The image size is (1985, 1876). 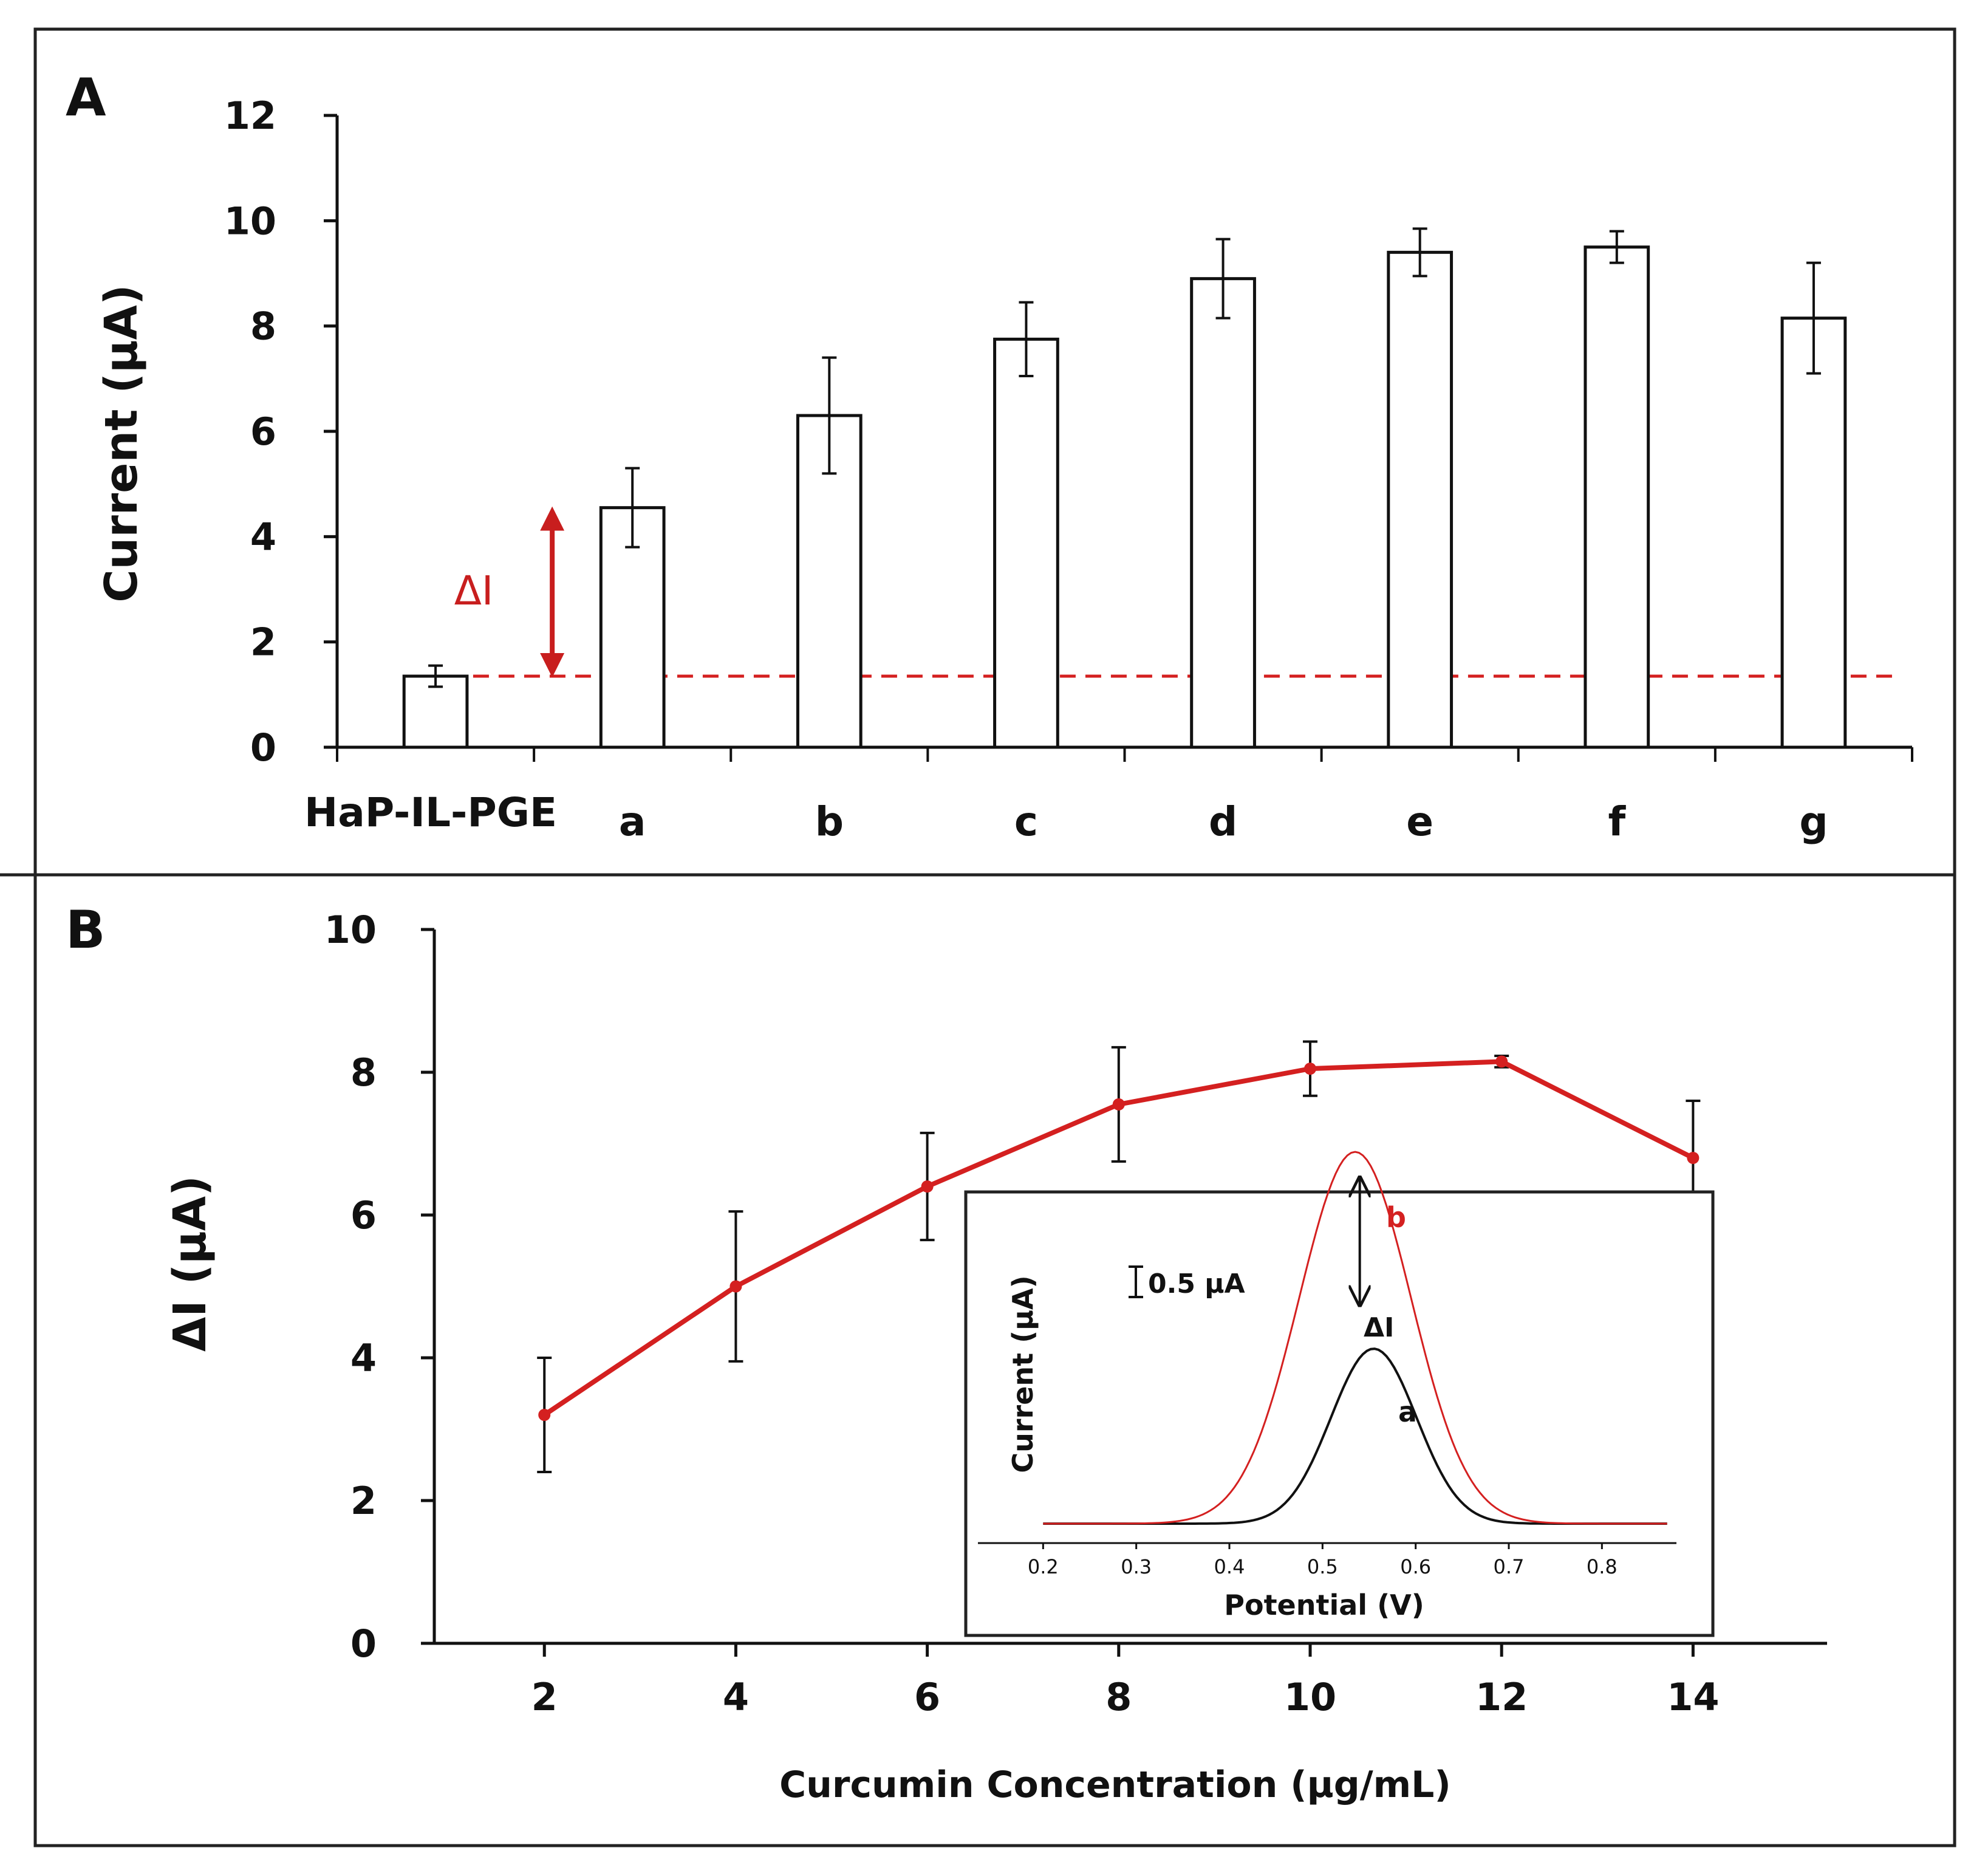 I want to click on chart-b-x-axis-label: Curcumin Concentration (µg/mL), so click(x=1115, y=1785).